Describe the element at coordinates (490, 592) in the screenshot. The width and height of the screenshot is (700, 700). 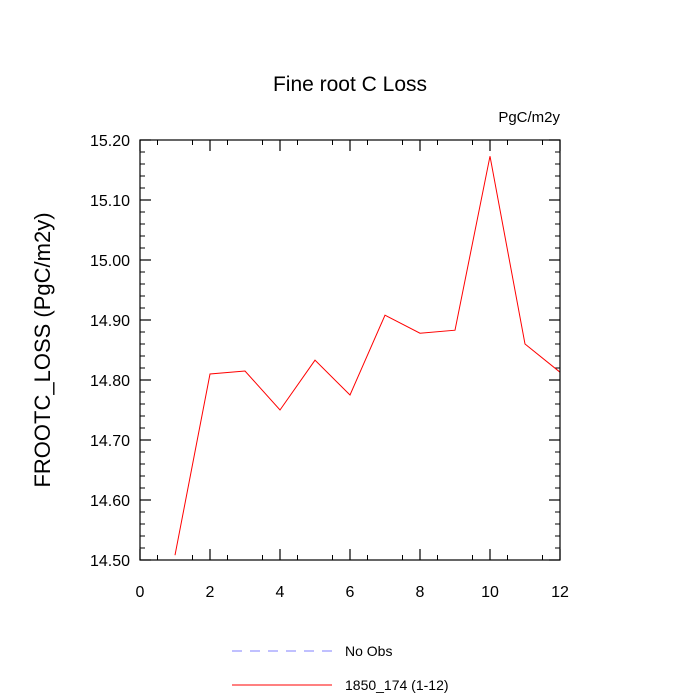
I see `x-tick-label: 10` at that location.